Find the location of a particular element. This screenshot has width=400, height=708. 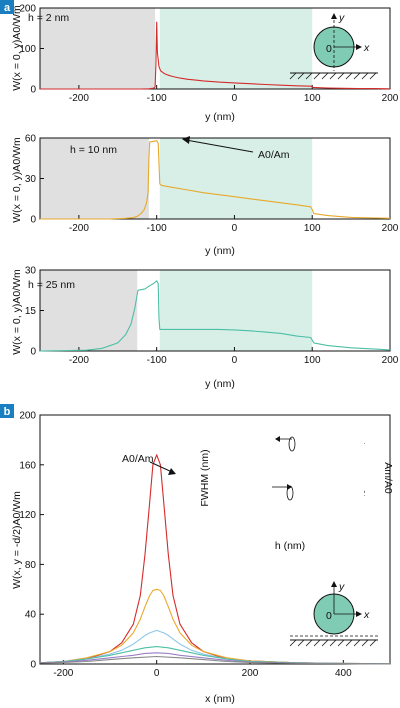

panel-a-badge: a is located at coordinates (7, 7).